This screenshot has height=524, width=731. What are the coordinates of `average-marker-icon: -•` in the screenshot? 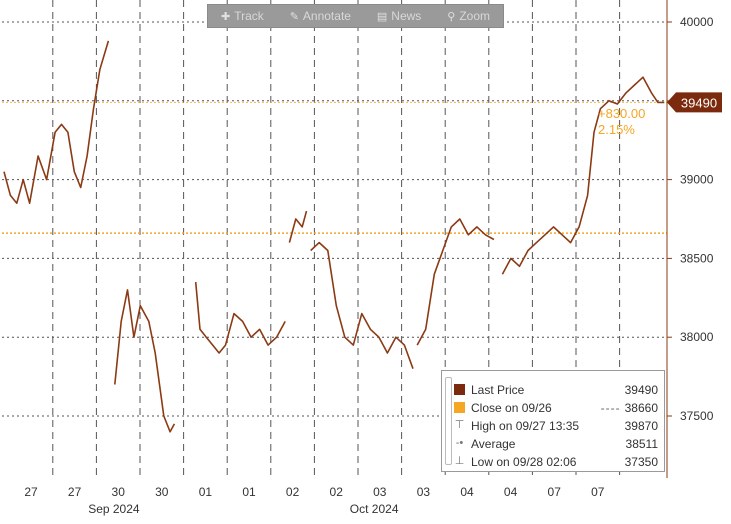 It's located at (459, 443).